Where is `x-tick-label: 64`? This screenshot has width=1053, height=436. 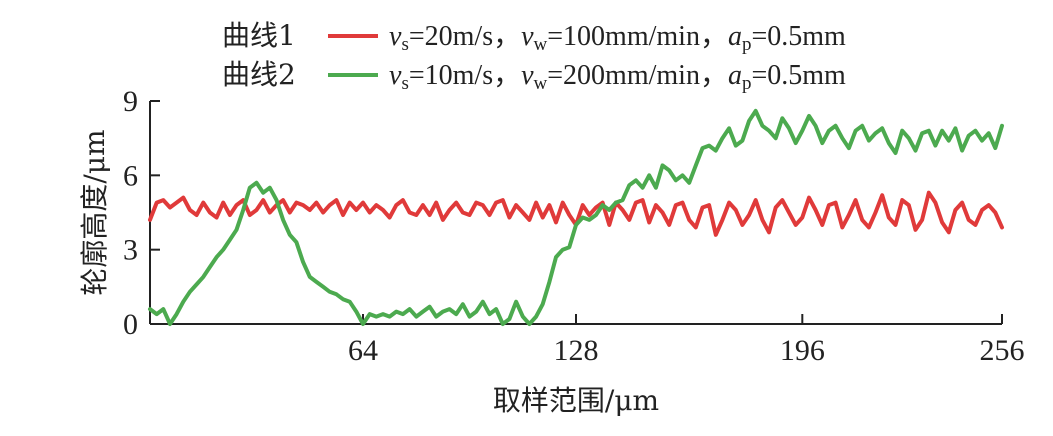
x-tick-label: 64 is located at coordinates (363, 350).